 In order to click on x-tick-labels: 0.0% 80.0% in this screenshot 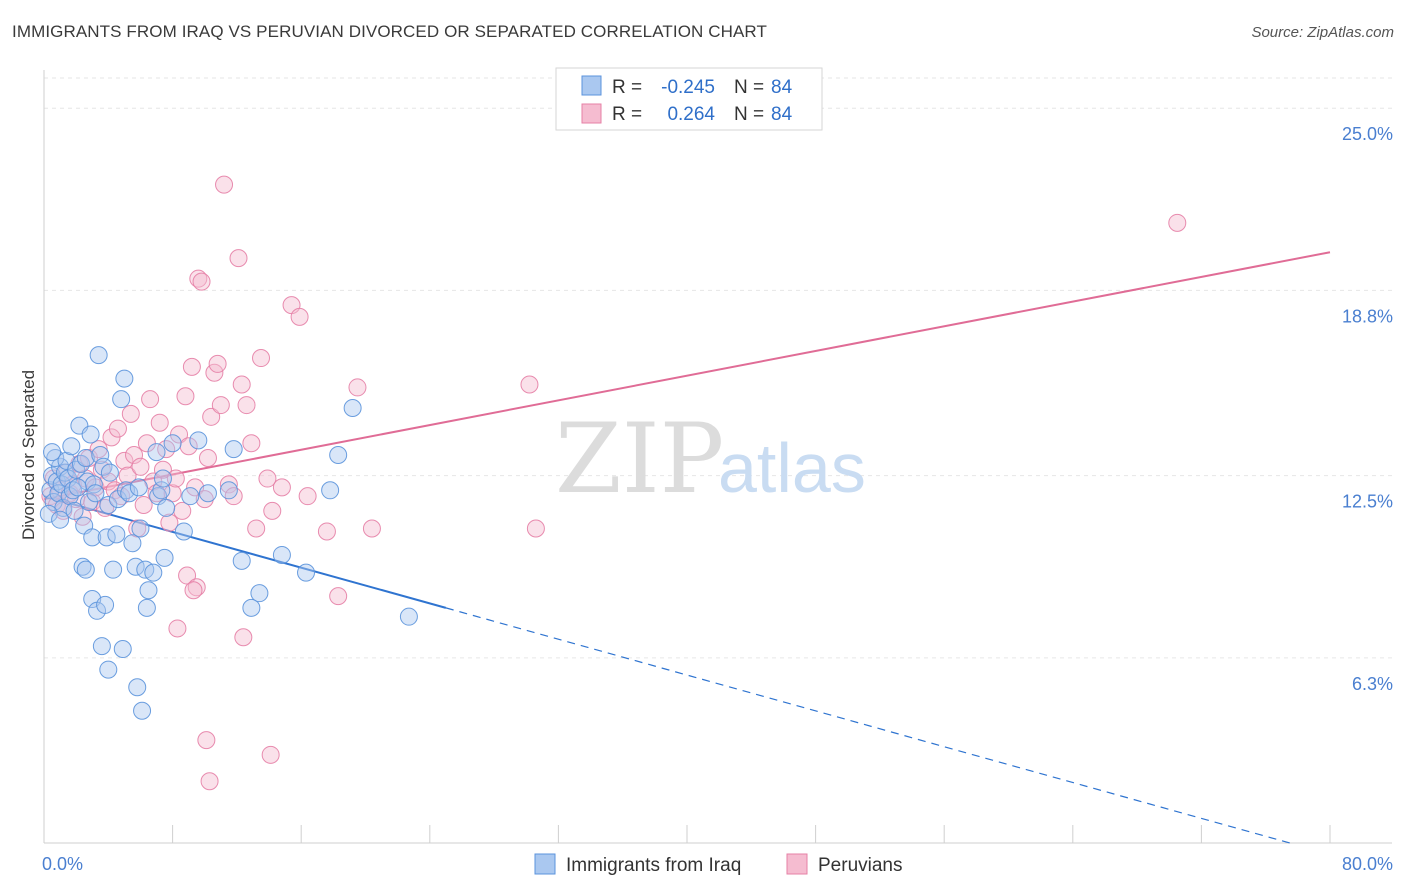, I will do `click(717, 864)`.